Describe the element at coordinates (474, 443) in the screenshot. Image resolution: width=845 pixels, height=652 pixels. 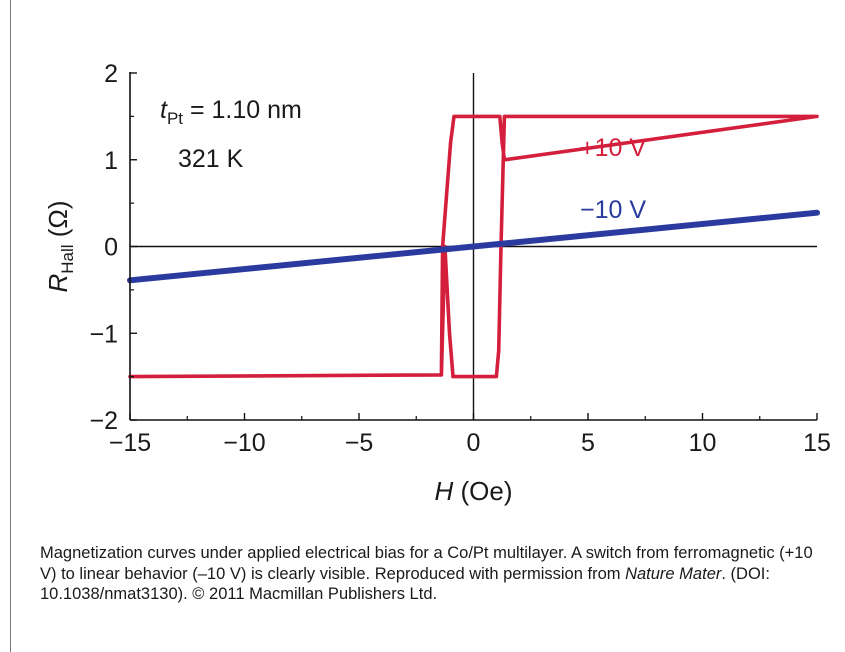
I see `x-tick-label: 0` at that location.